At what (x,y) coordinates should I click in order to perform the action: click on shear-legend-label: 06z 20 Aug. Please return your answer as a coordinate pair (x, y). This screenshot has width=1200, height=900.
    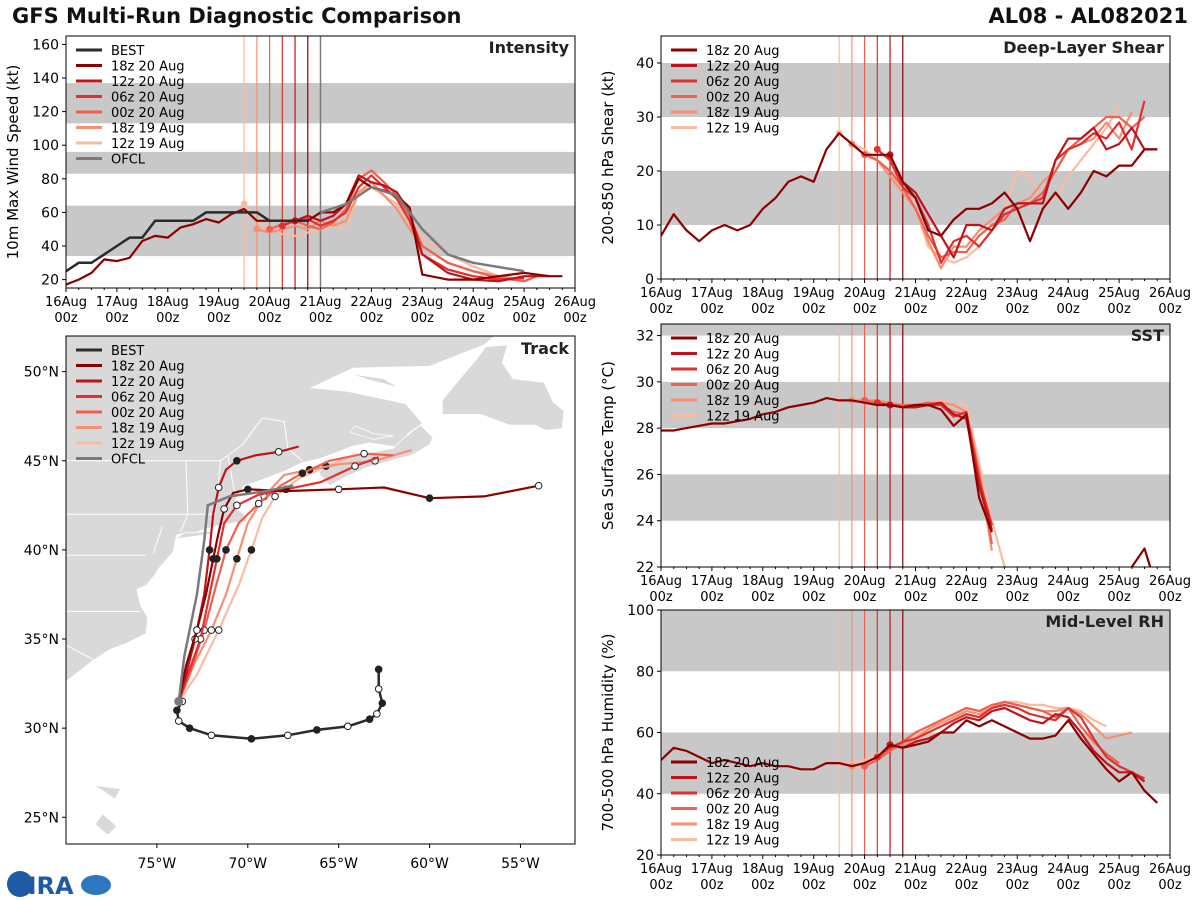
    Looking at the image, I should click on (743, 82).